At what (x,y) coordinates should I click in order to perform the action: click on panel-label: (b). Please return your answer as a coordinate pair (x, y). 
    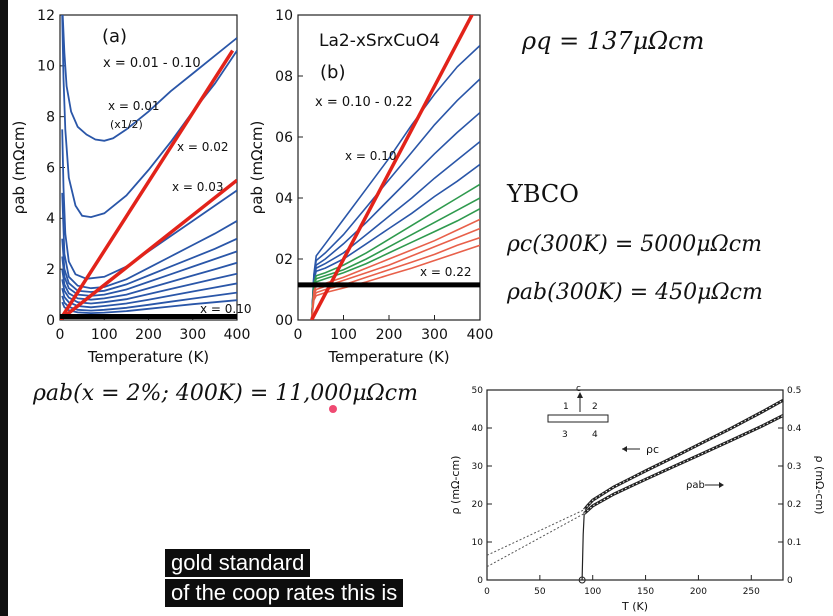
    Looking at the image, I should click on (332, 72).